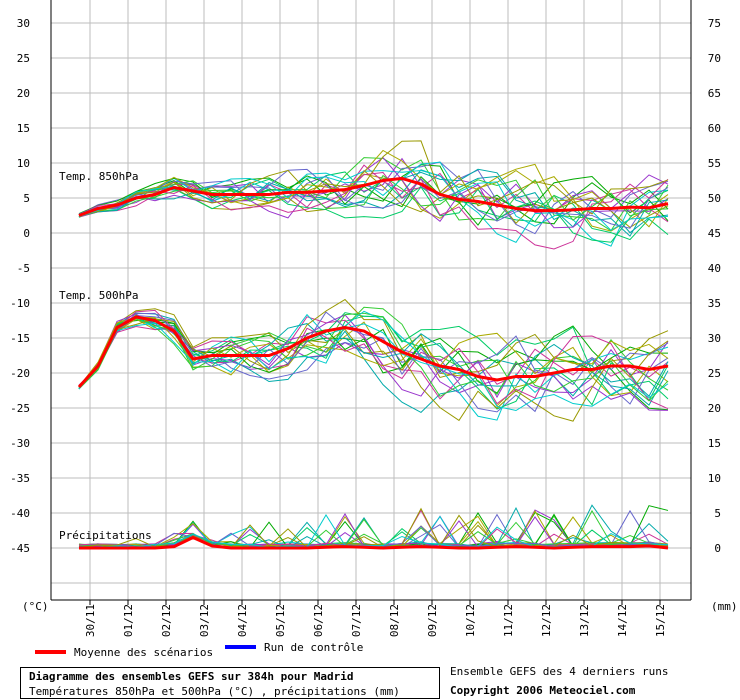 This screenshot has height=700, width=740. Describe the element at coordinates (166, 620) in the screenshot. I see `x-tick-label: 02/12` at that location.